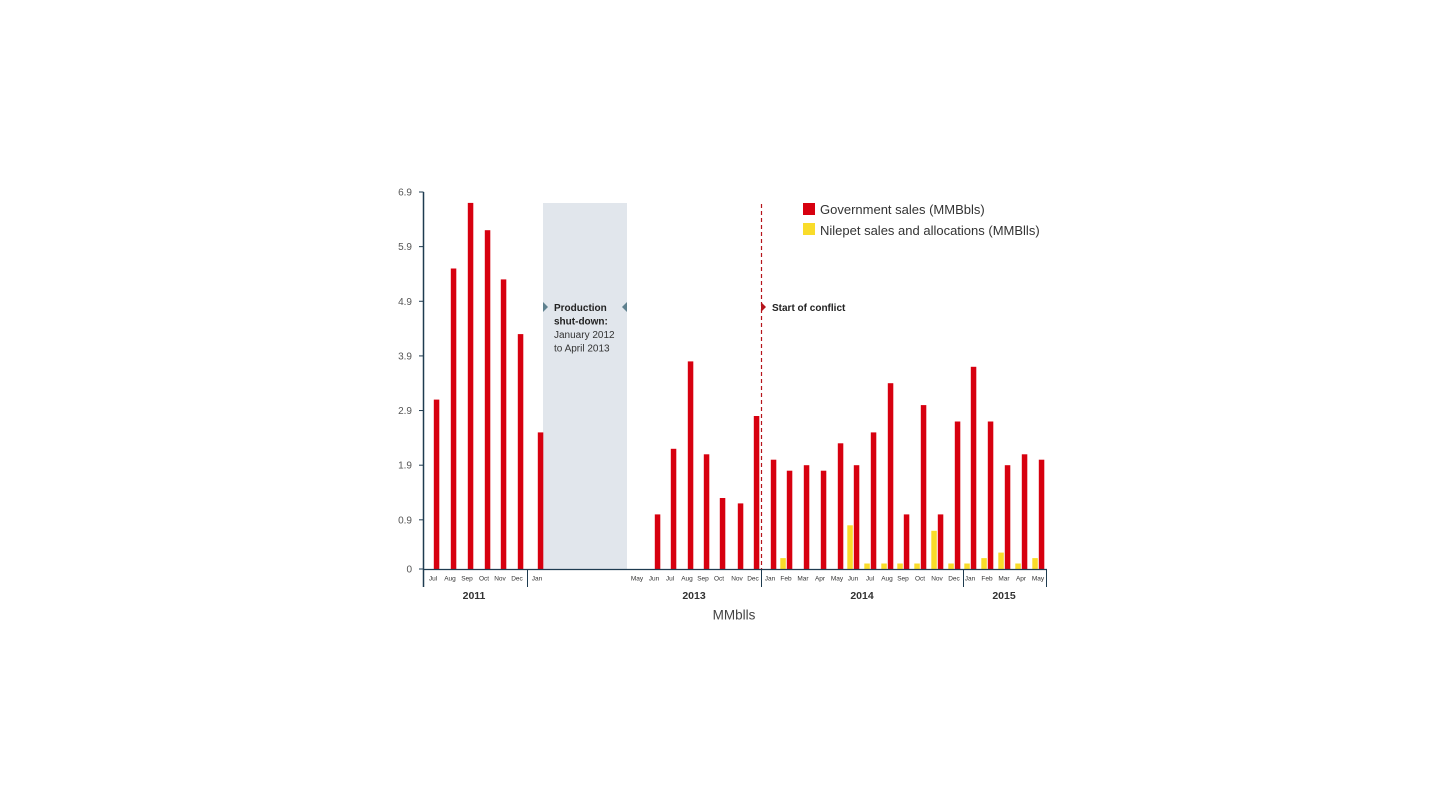  I want to click on shutdown-date-line2: to April 2013, so click(582, 349).